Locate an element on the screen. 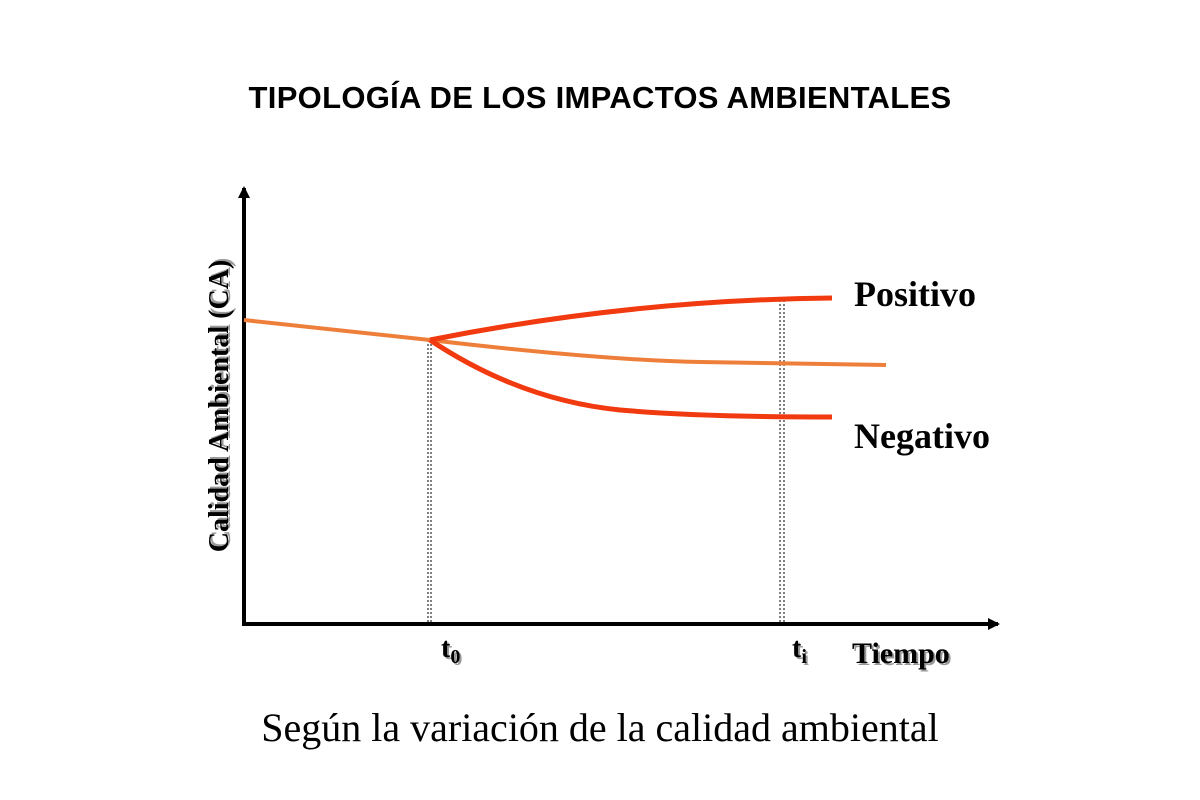 The height and width of the screenshot is (800, 1200). ti-label: ti ti is located at coordinates (800, 651).